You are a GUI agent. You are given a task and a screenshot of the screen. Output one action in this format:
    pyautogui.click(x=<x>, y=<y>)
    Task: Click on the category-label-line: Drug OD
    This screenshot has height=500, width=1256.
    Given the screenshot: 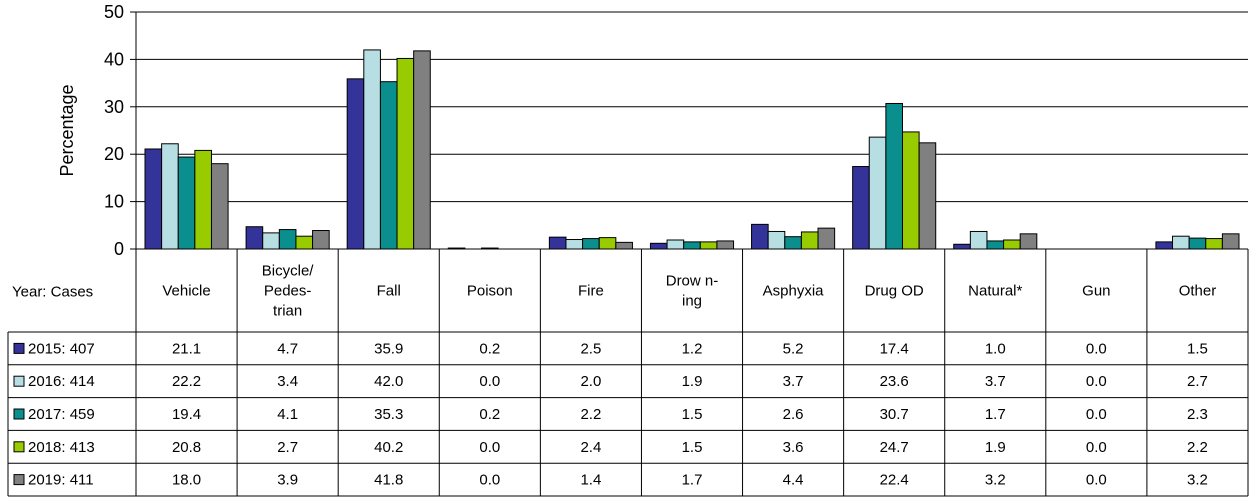 What is the action you would take?
    pyautogui.click(x=894, y=291)
    